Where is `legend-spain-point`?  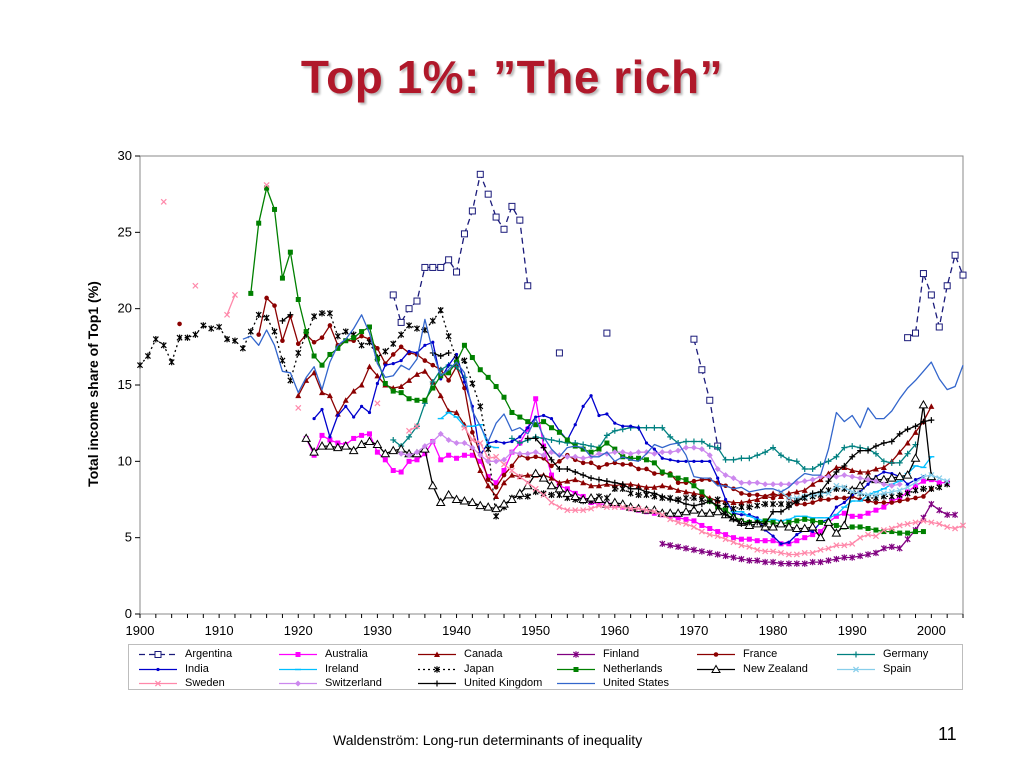
legend-spain-point is located at coordinates (856, 669).